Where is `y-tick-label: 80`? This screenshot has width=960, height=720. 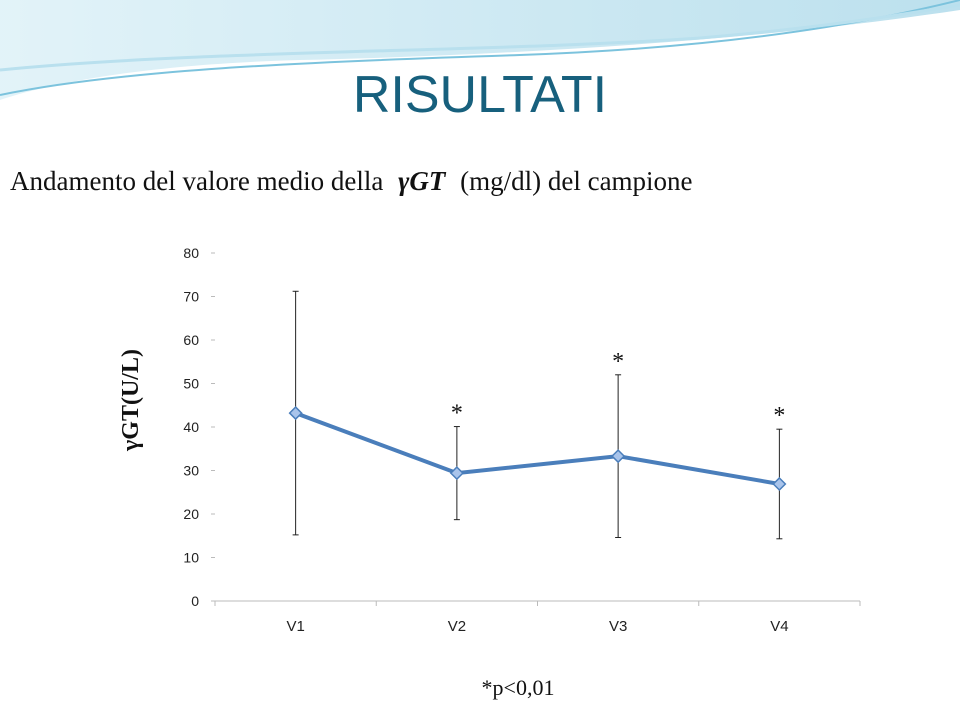
y-tick-label: 80 is located at coordinates (191, 253).